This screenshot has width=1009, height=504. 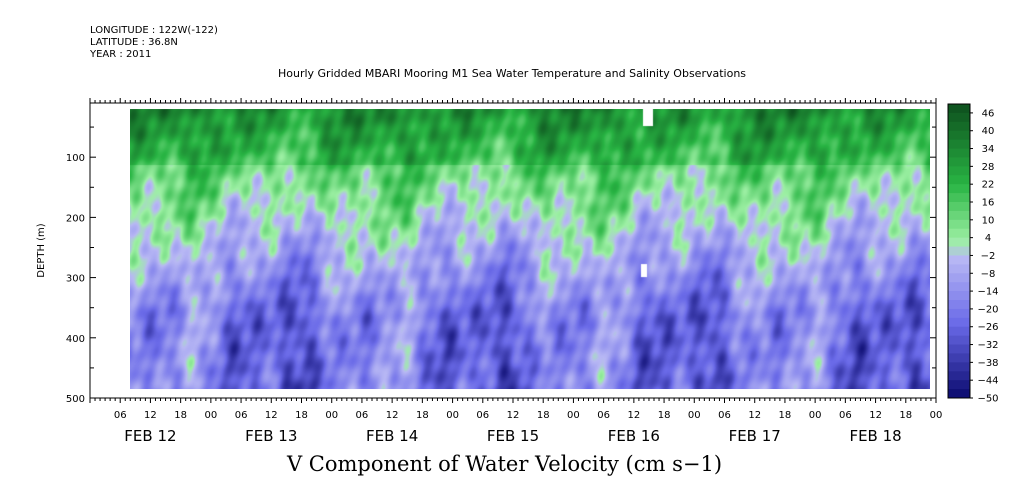 I want to click on colorbar-label: −44, so click(x=987, y=381).